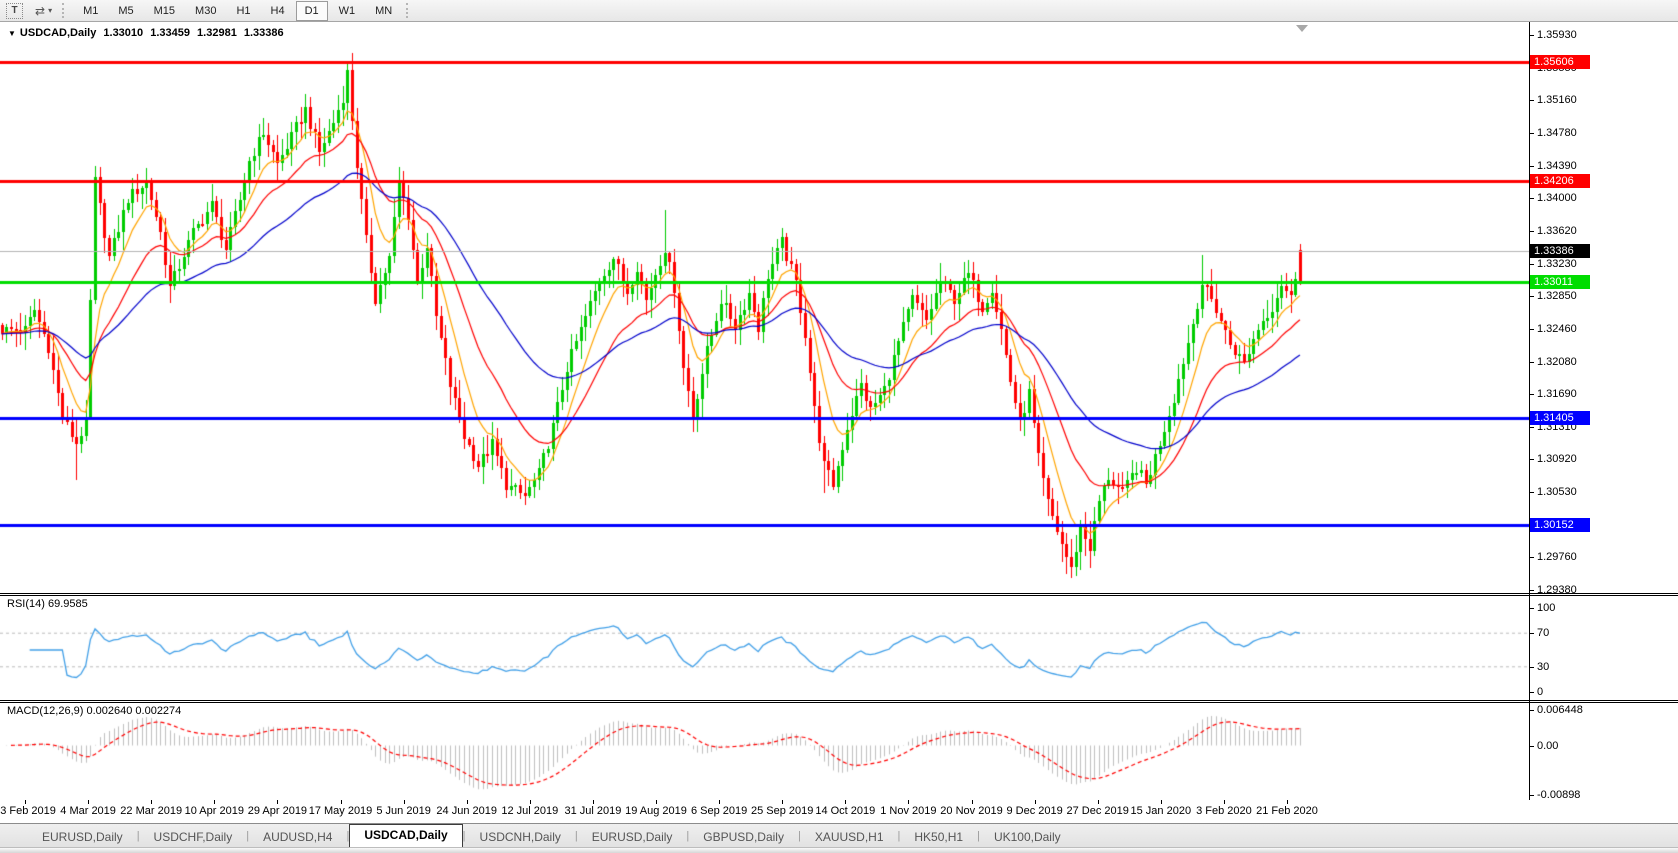  I want to click on timeframe-button-w1: W1, so click(347, 10).